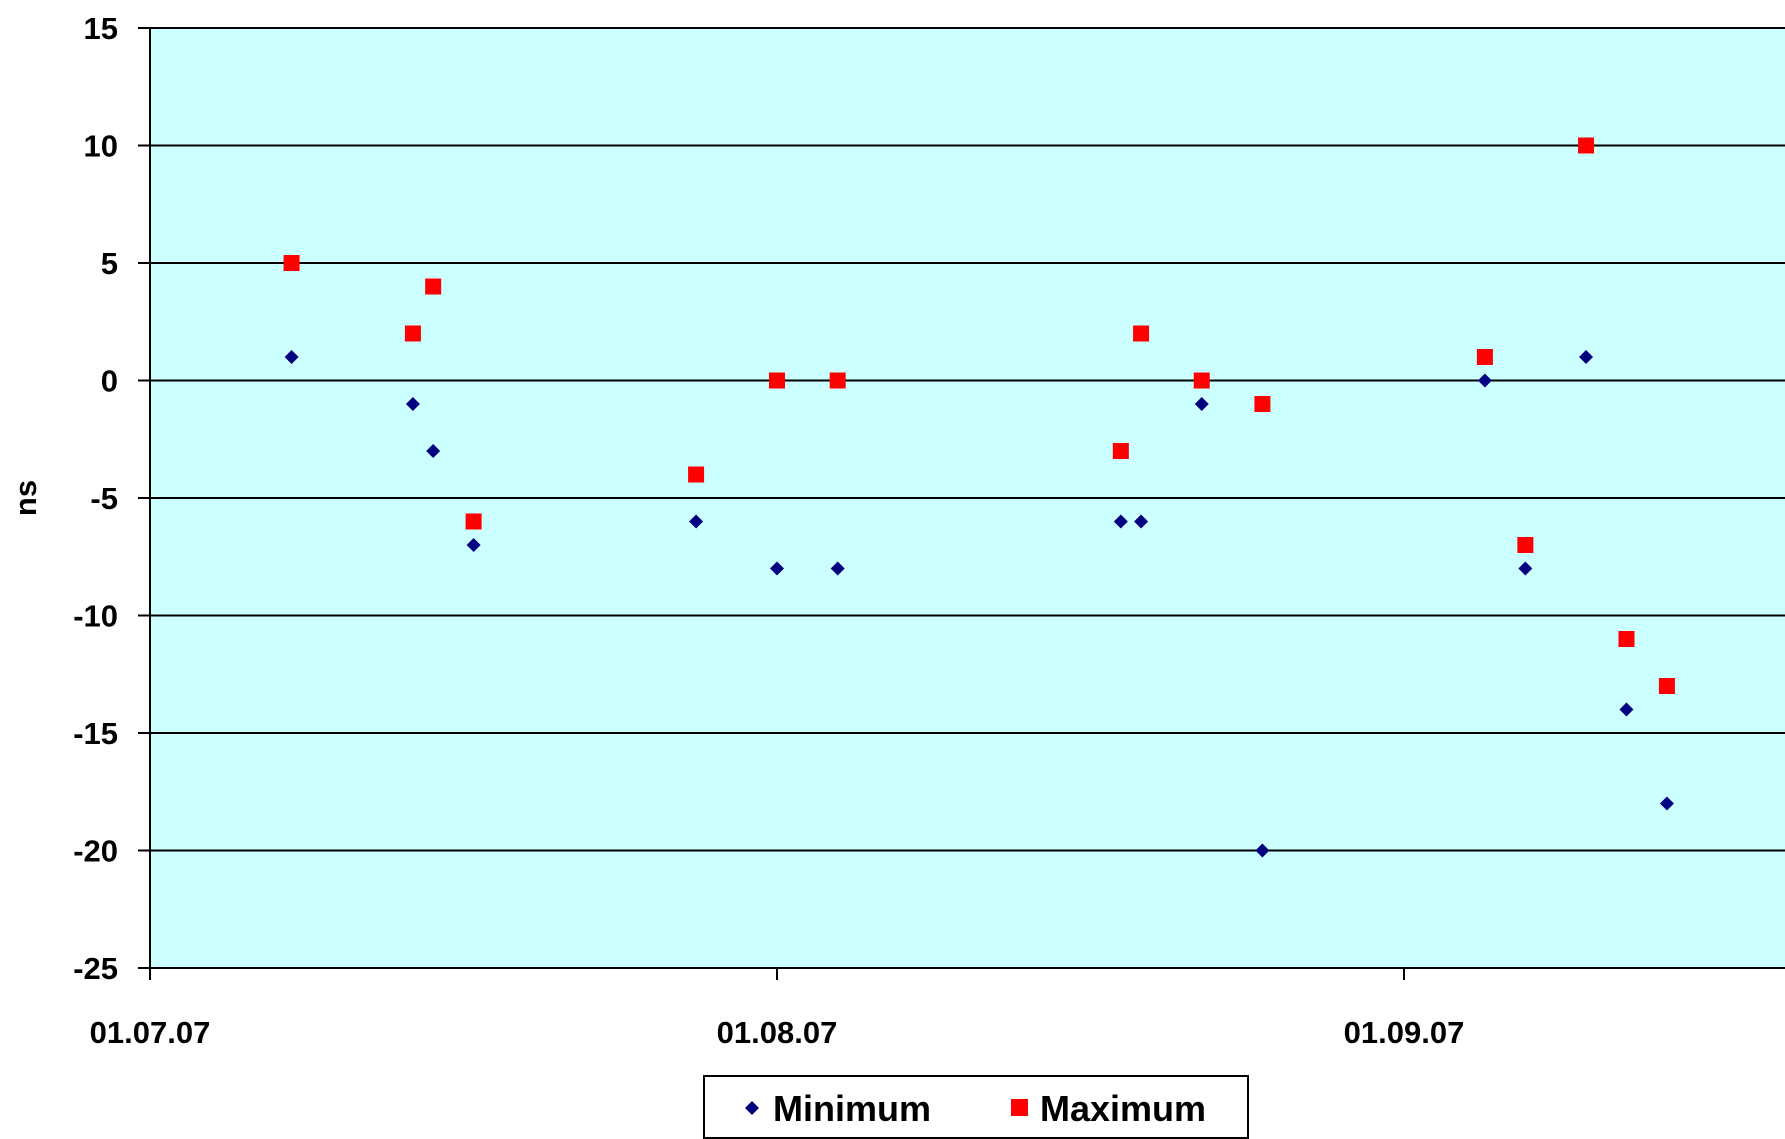  I want to click on legend-marker-maximum, so click(1019, 1107).